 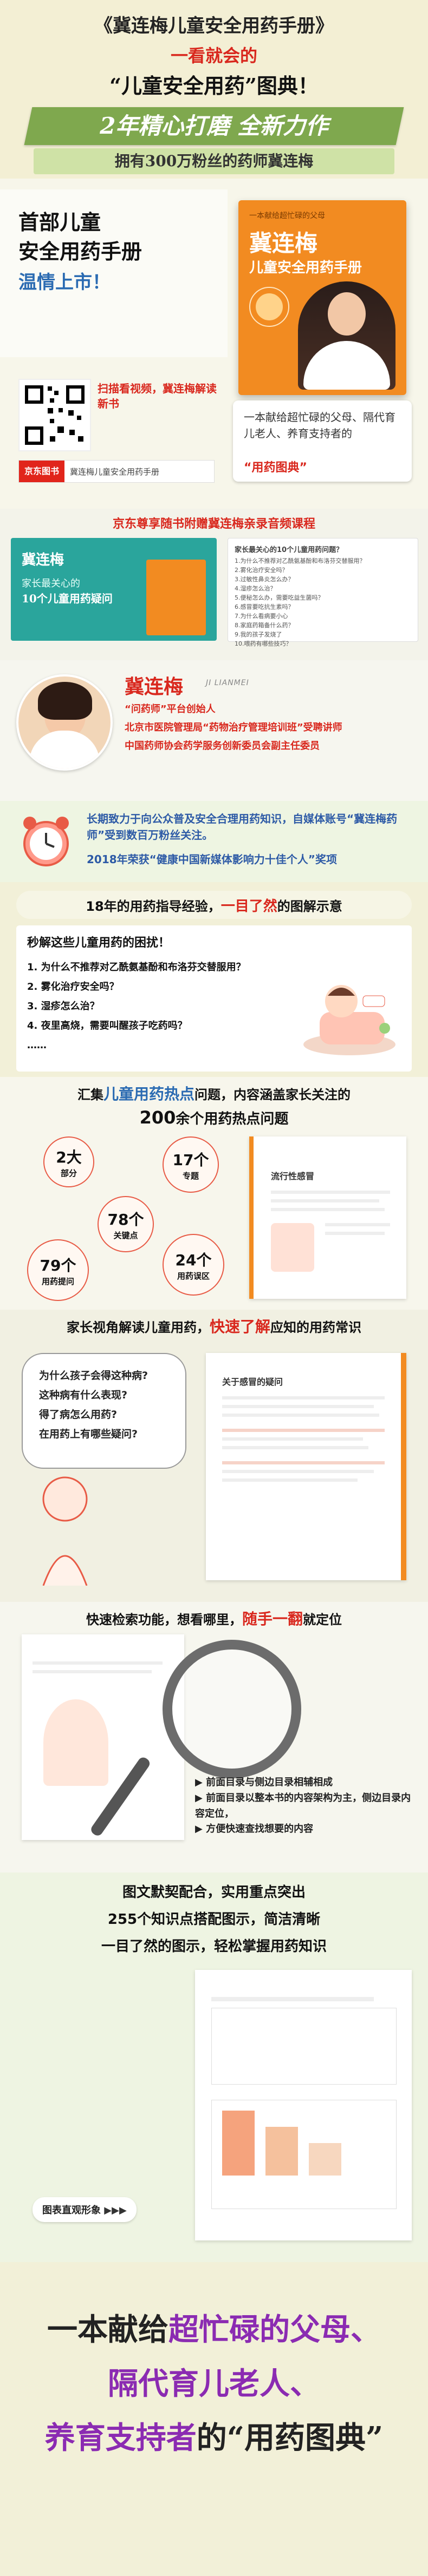 I want to click on avatar-coat, so click(x=64, y=749).